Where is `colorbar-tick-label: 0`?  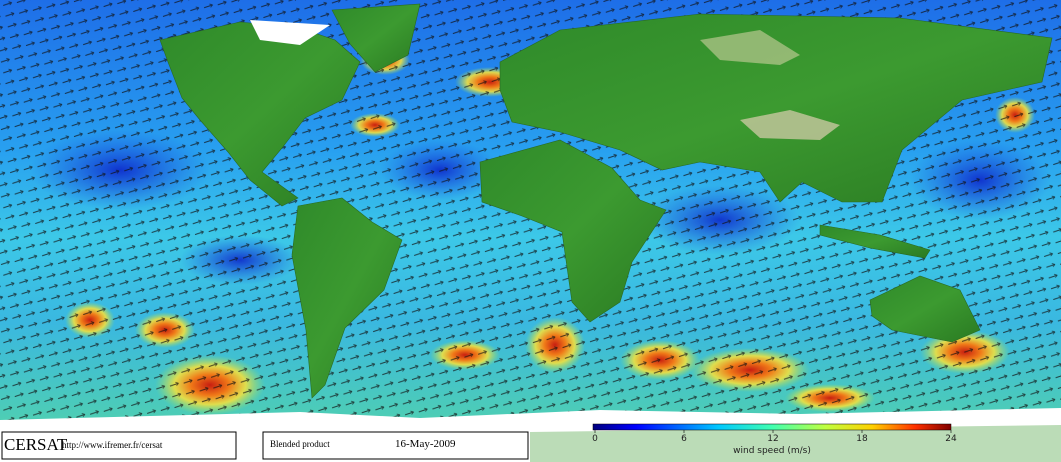
colorbar-tick-label: 0 is located at coordinates (595, 439).